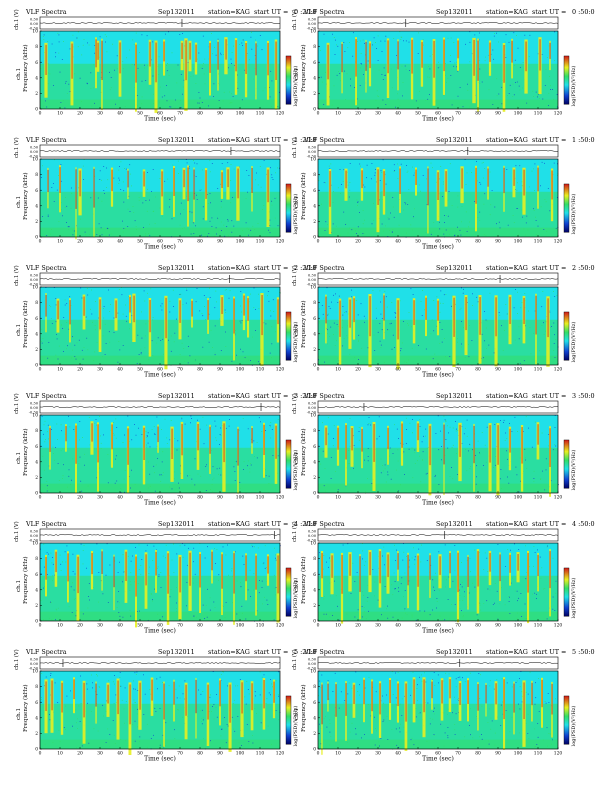 The image size is (612, 796). Describe the element at coordinates (314, 366) in the screenshot. I see `spectrogram-ytick-label: 0` at that location.